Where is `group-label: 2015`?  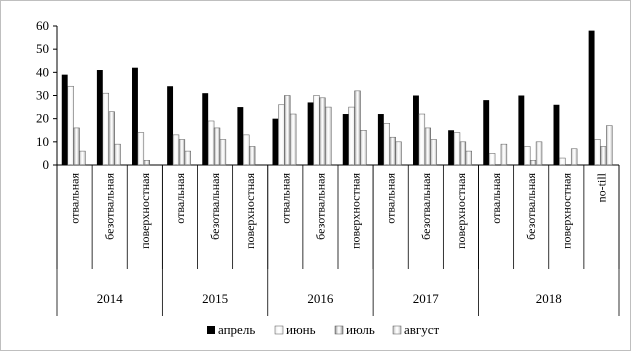 group-label: 2015 is located at coordinates (215, 298).